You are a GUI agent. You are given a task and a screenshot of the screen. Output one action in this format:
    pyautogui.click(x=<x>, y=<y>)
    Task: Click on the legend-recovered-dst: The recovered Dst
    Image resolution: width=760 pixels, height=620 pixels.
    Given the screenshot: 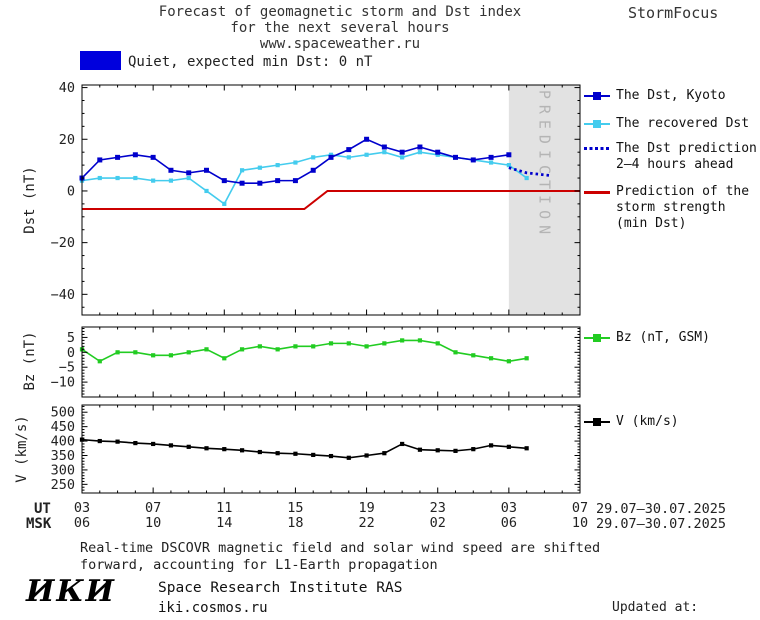 What is the action you would take?
    pyautogui.click(x=666, y=124)
    